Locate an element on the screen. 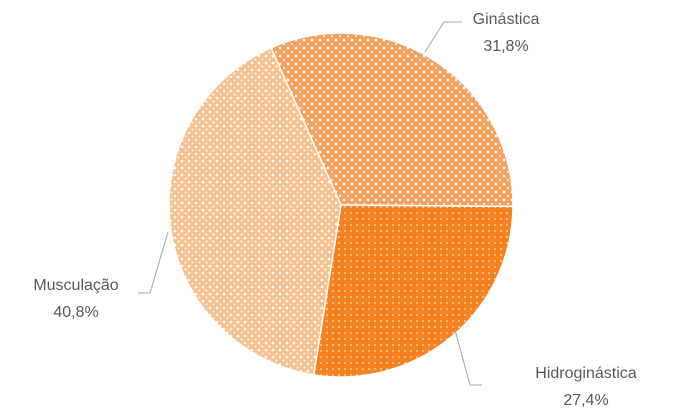  slice-label: Hidroginástica is located at coordinates (585, 373).